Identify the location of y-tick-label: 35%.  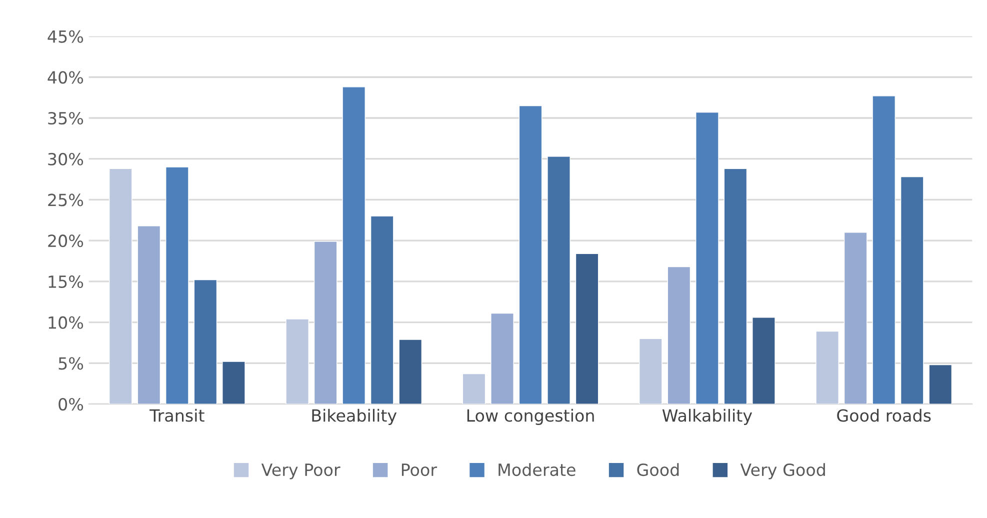
(66, 118).